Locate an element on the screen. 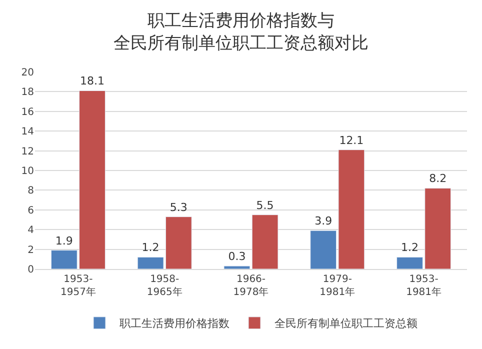  x-tick-label: 1953- 1957年 is located at coordinates (78, 286).